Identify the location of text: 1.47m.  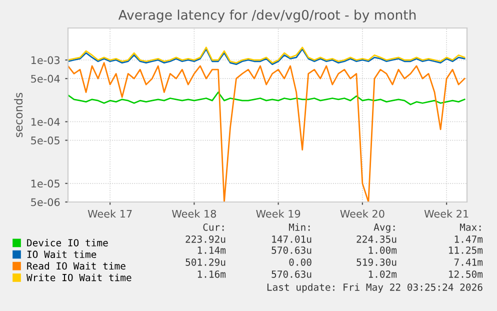
(468, 239).